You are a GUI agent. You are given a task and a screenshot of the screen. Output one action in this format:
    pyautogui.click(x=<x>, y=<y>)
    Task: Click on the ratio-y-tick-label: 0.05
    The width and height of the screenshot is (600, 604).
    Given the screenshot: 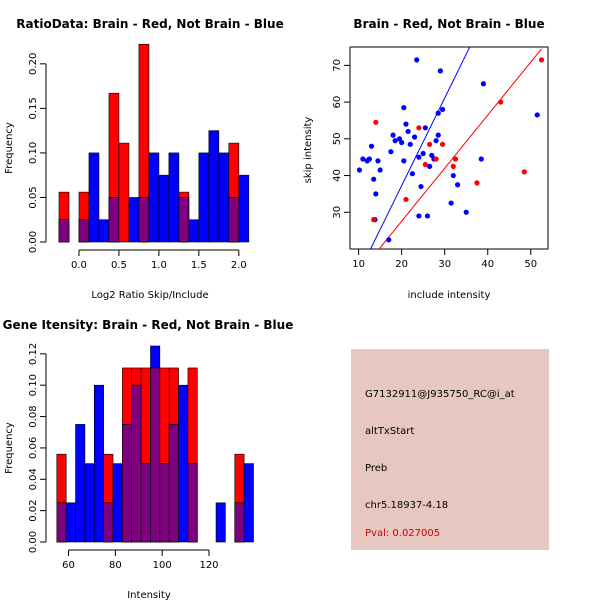 What is the action you would take?
    pyautogui.click(x=33, y=197)
    